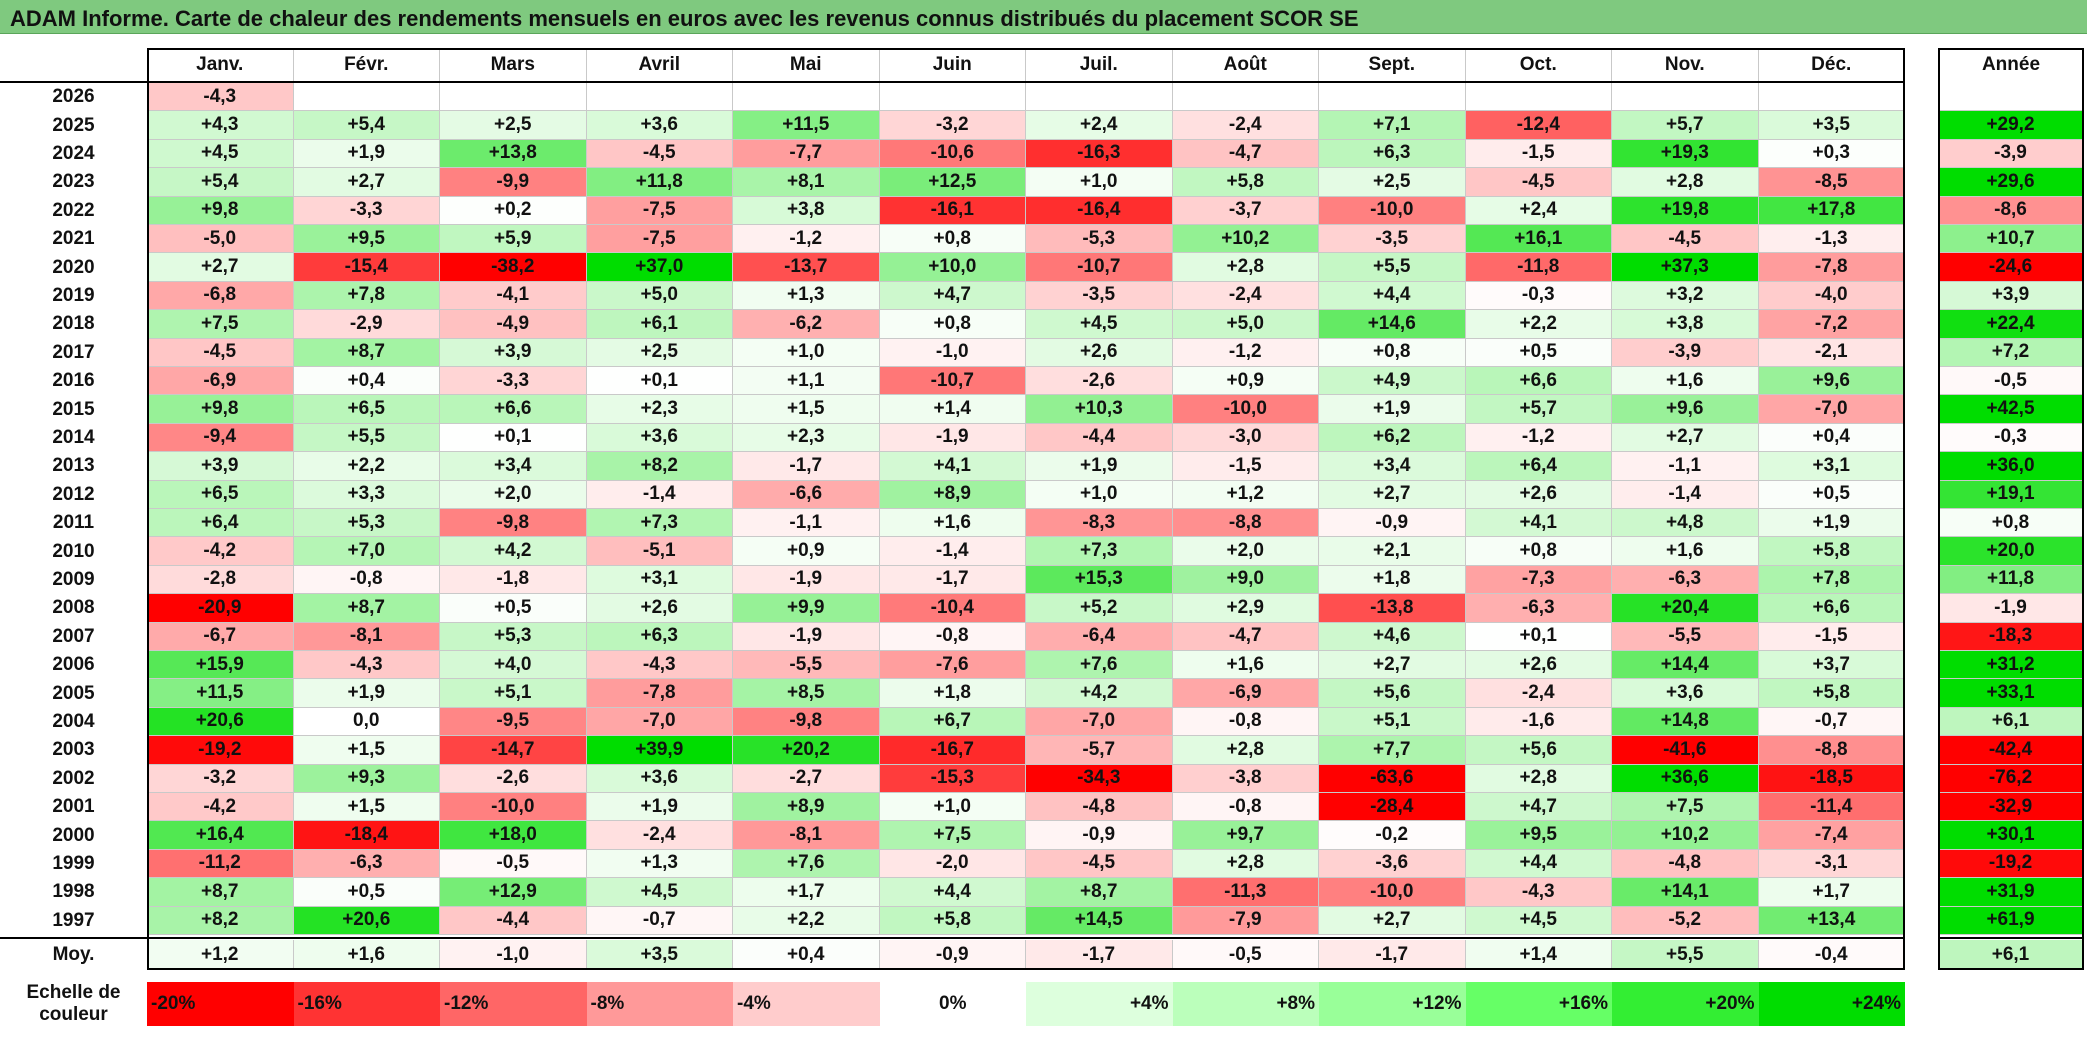  Describe the element at coordinates (1685, 750) in the screenshot. I see `heatmap-cell: -41,6` at that location.